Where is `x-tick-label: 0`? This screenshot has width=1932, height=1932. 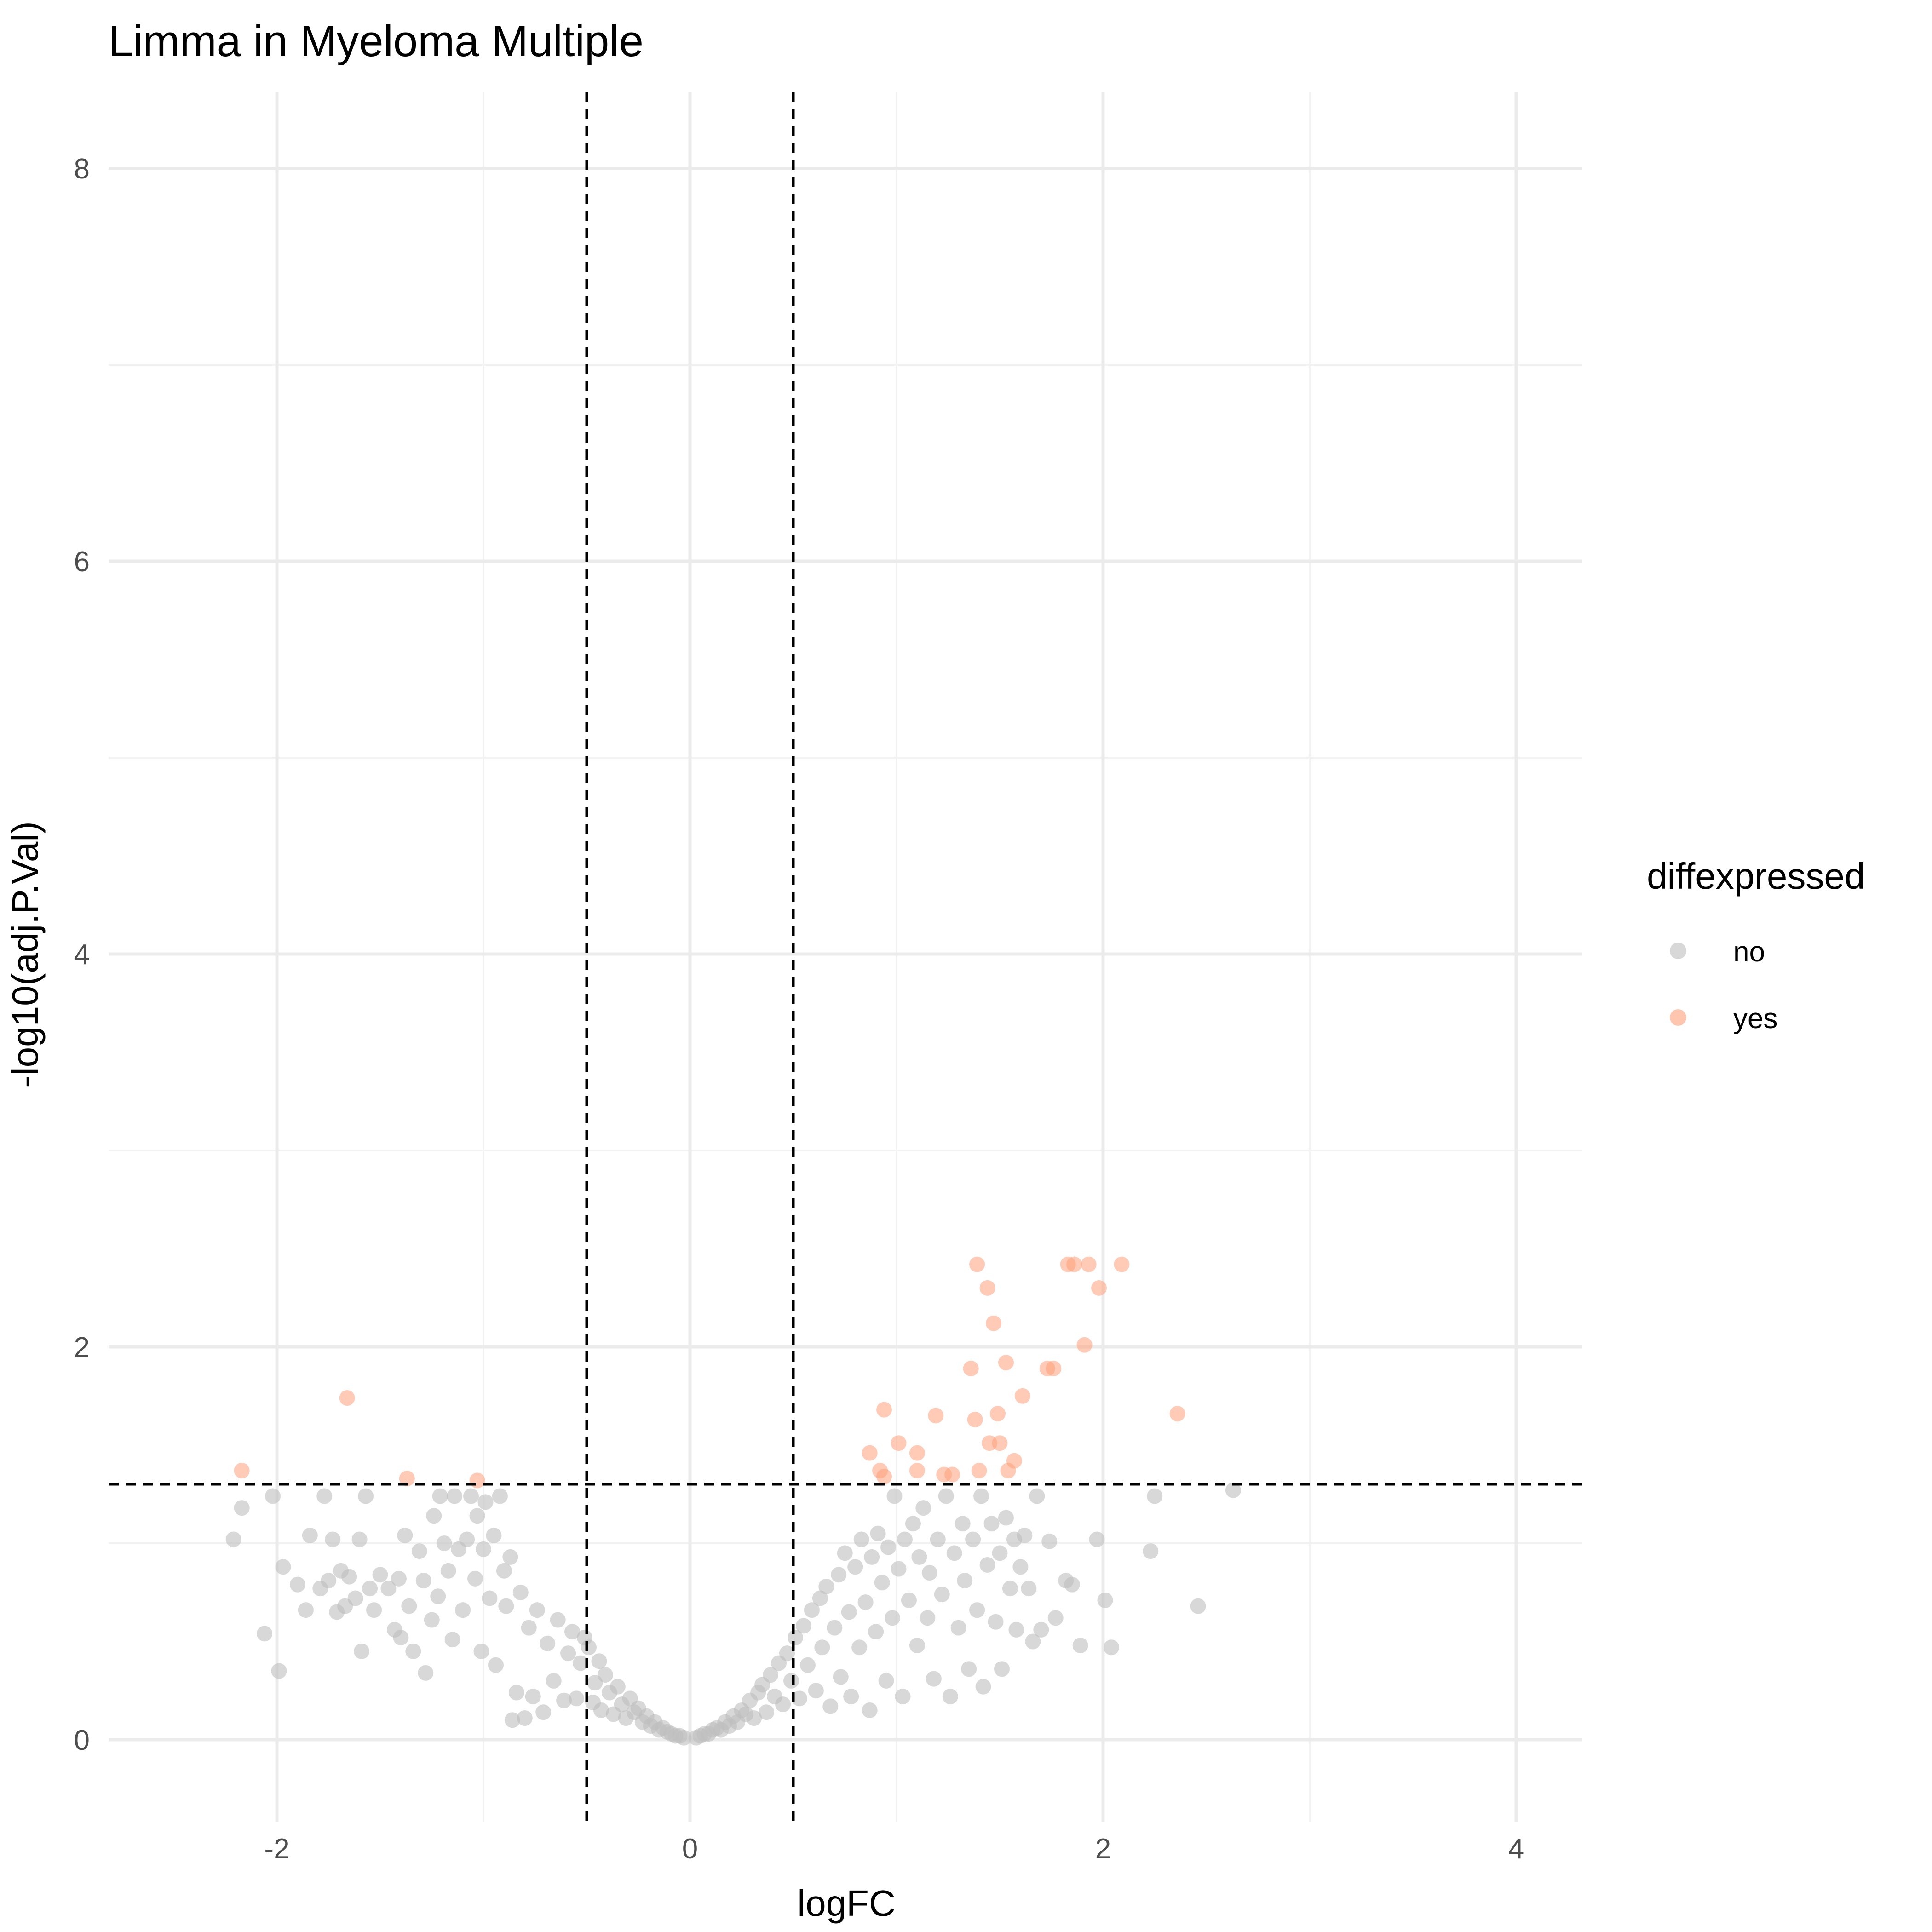
x-tick-label: 0 is located at coordinates (690, 1849).